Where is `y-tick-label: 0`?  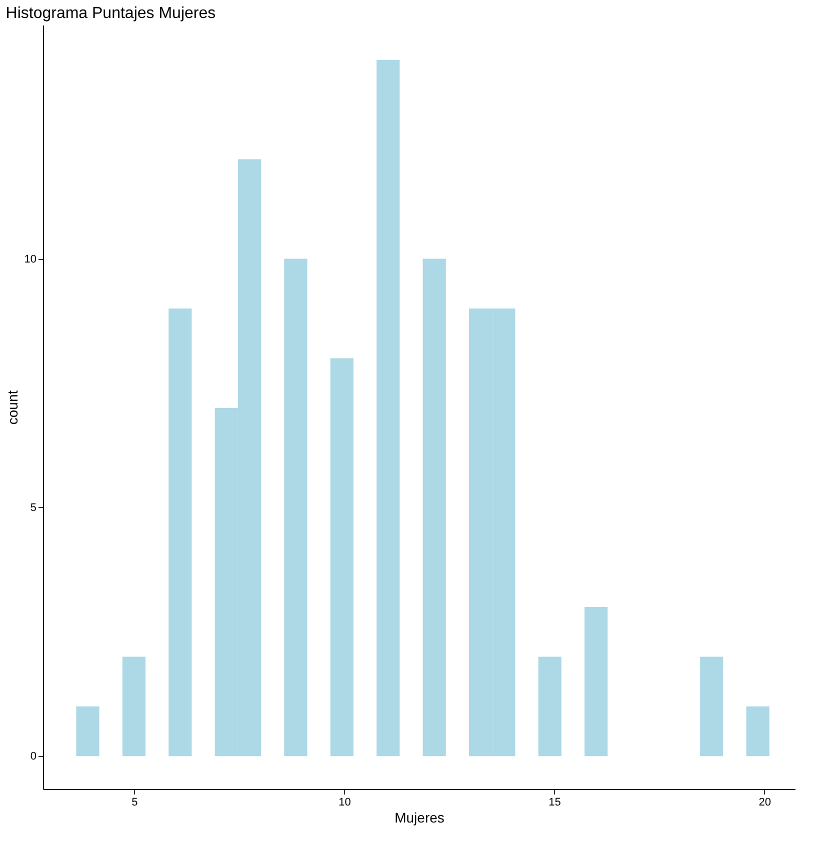 y-tick-label: 0 is located at coordinates (33, 756).